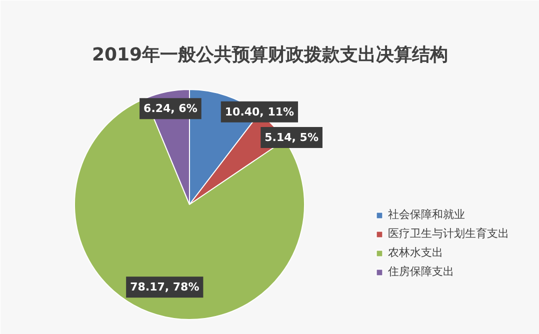  What do you see at coordinates (165, 287) in the screenshot?
I see `data-label: 78.17, 78%` at bounding box center [165, 287].